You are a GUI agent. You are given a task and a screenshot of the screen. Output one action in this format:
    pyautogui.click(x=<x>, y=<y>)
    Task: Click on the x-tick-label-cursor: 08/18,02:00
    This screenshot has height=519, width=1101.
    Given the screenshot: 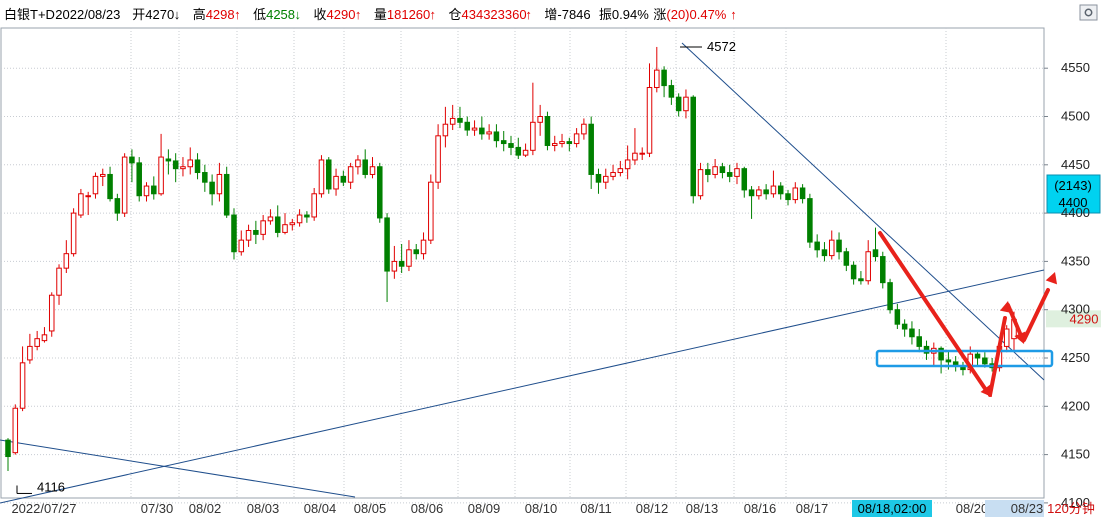 What is the action you would take?
    pyautogui.click(x=892, y=508)
    